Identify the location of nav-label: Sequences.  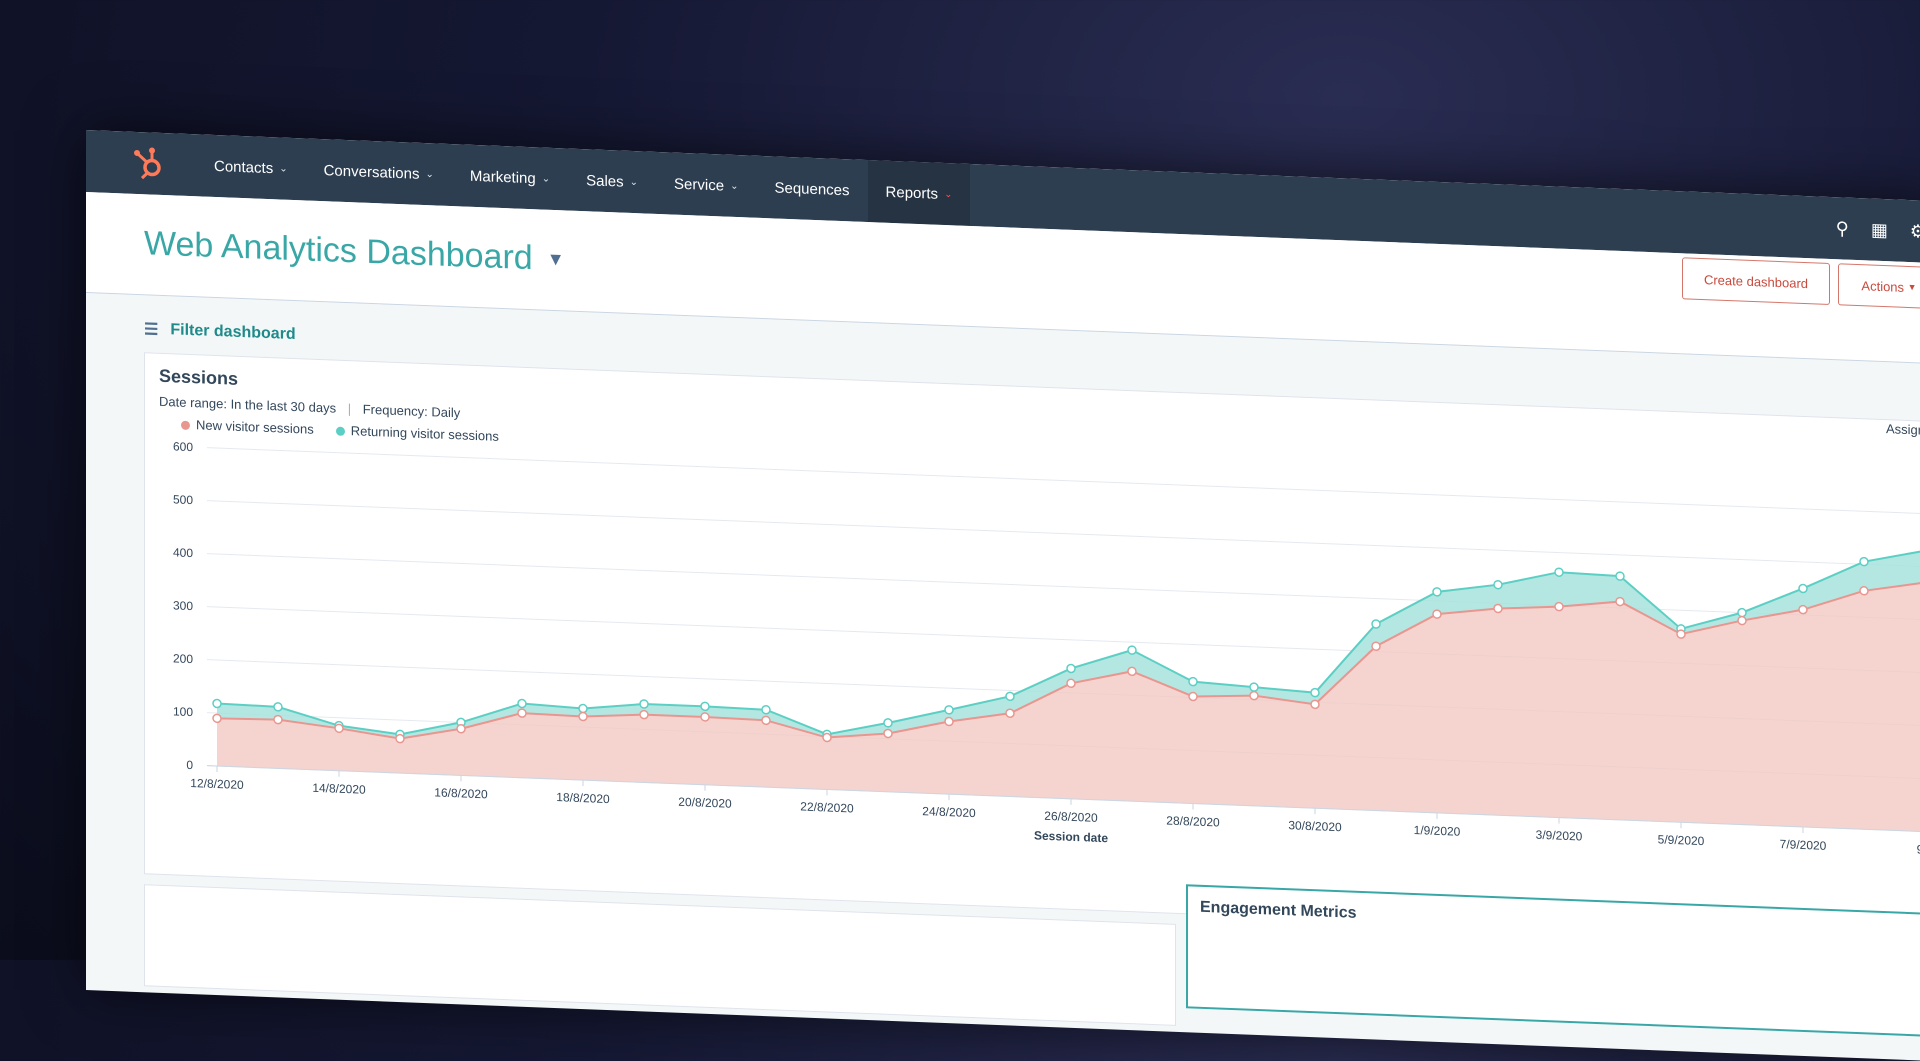
(812, 188).